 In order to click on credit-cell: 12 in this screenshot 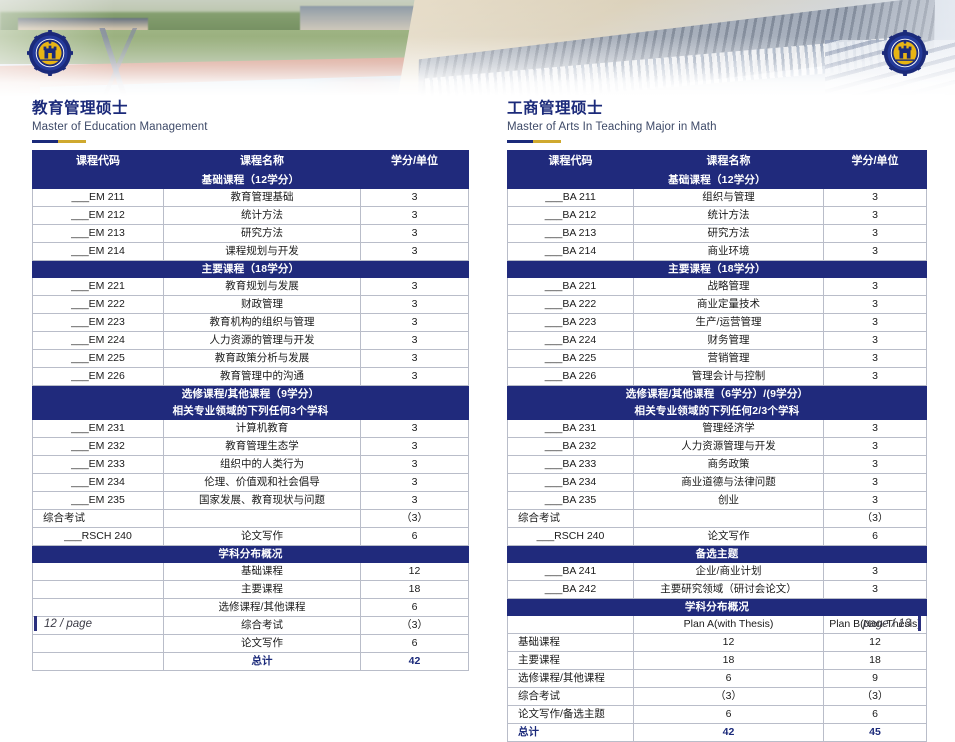, I will do `click(875, 642)`.